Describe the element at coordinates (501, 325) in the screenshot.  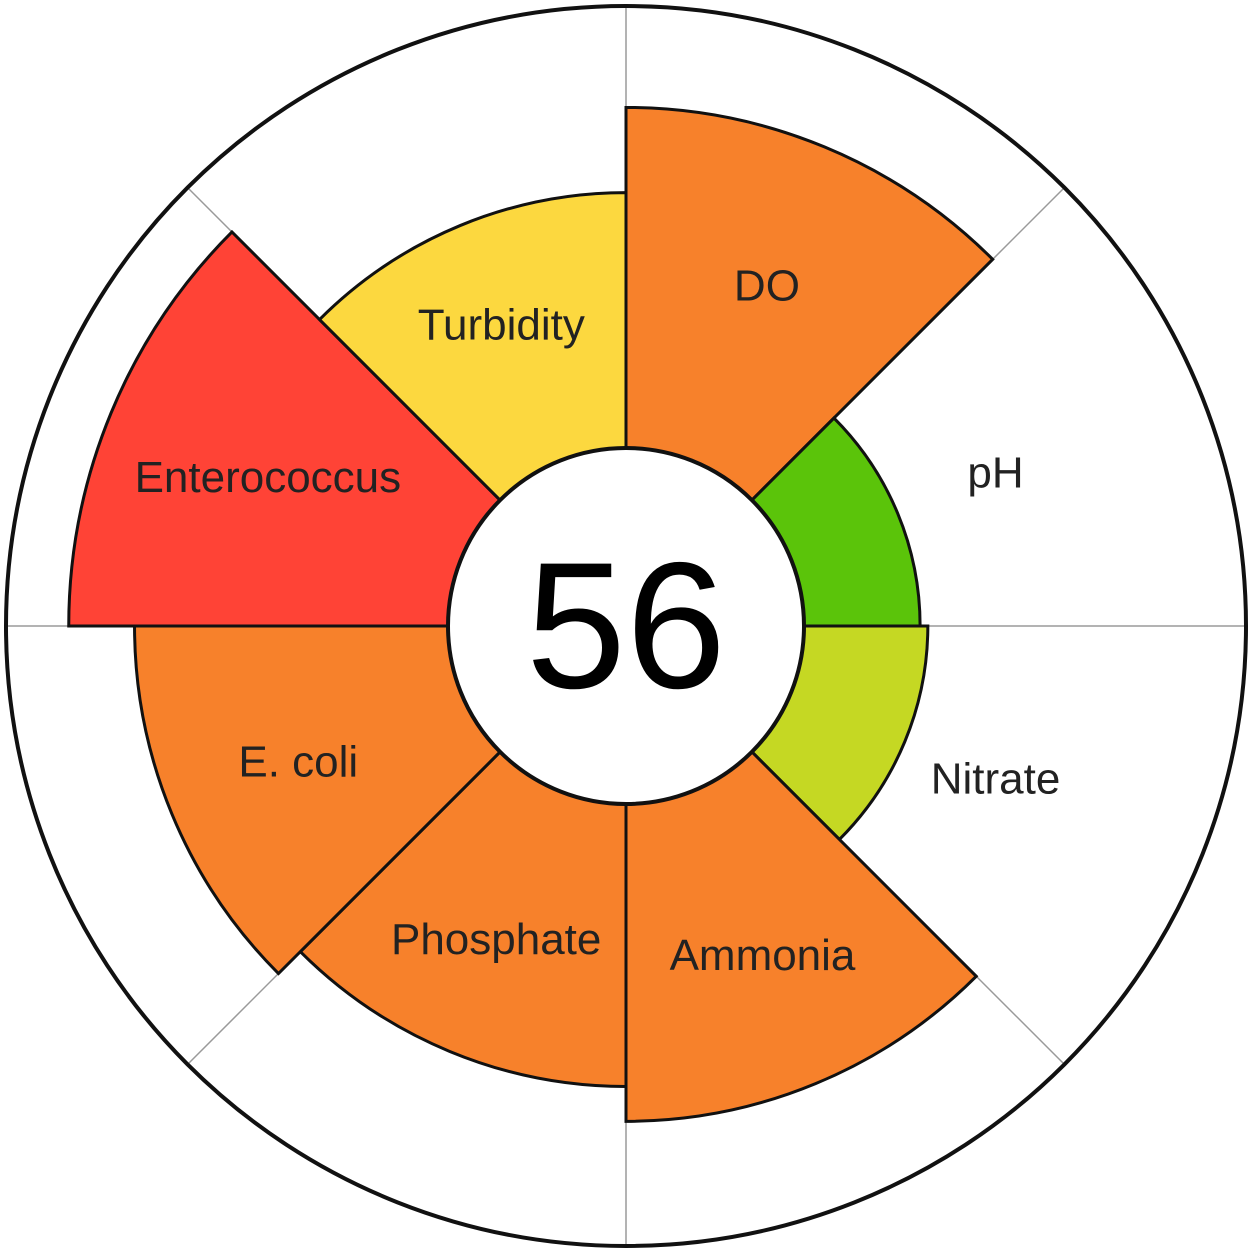
I see `segment-label: Turbidity` at that location.